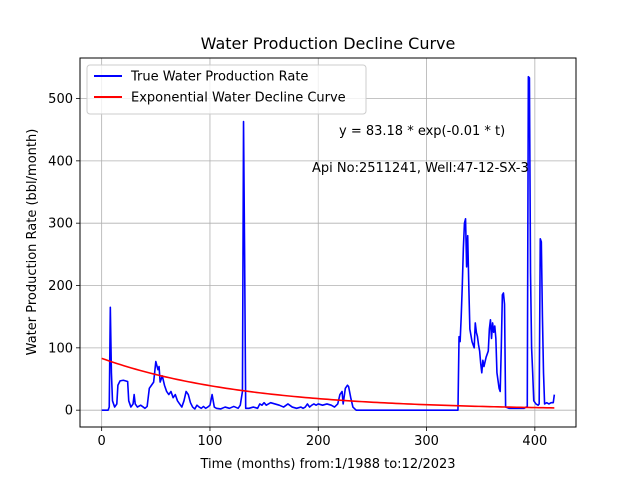 This screenshot has height=480, width=640. Describe the element at coordinates (102, 441) in the screenshot. I see `x-tick-label: 0` at that location.